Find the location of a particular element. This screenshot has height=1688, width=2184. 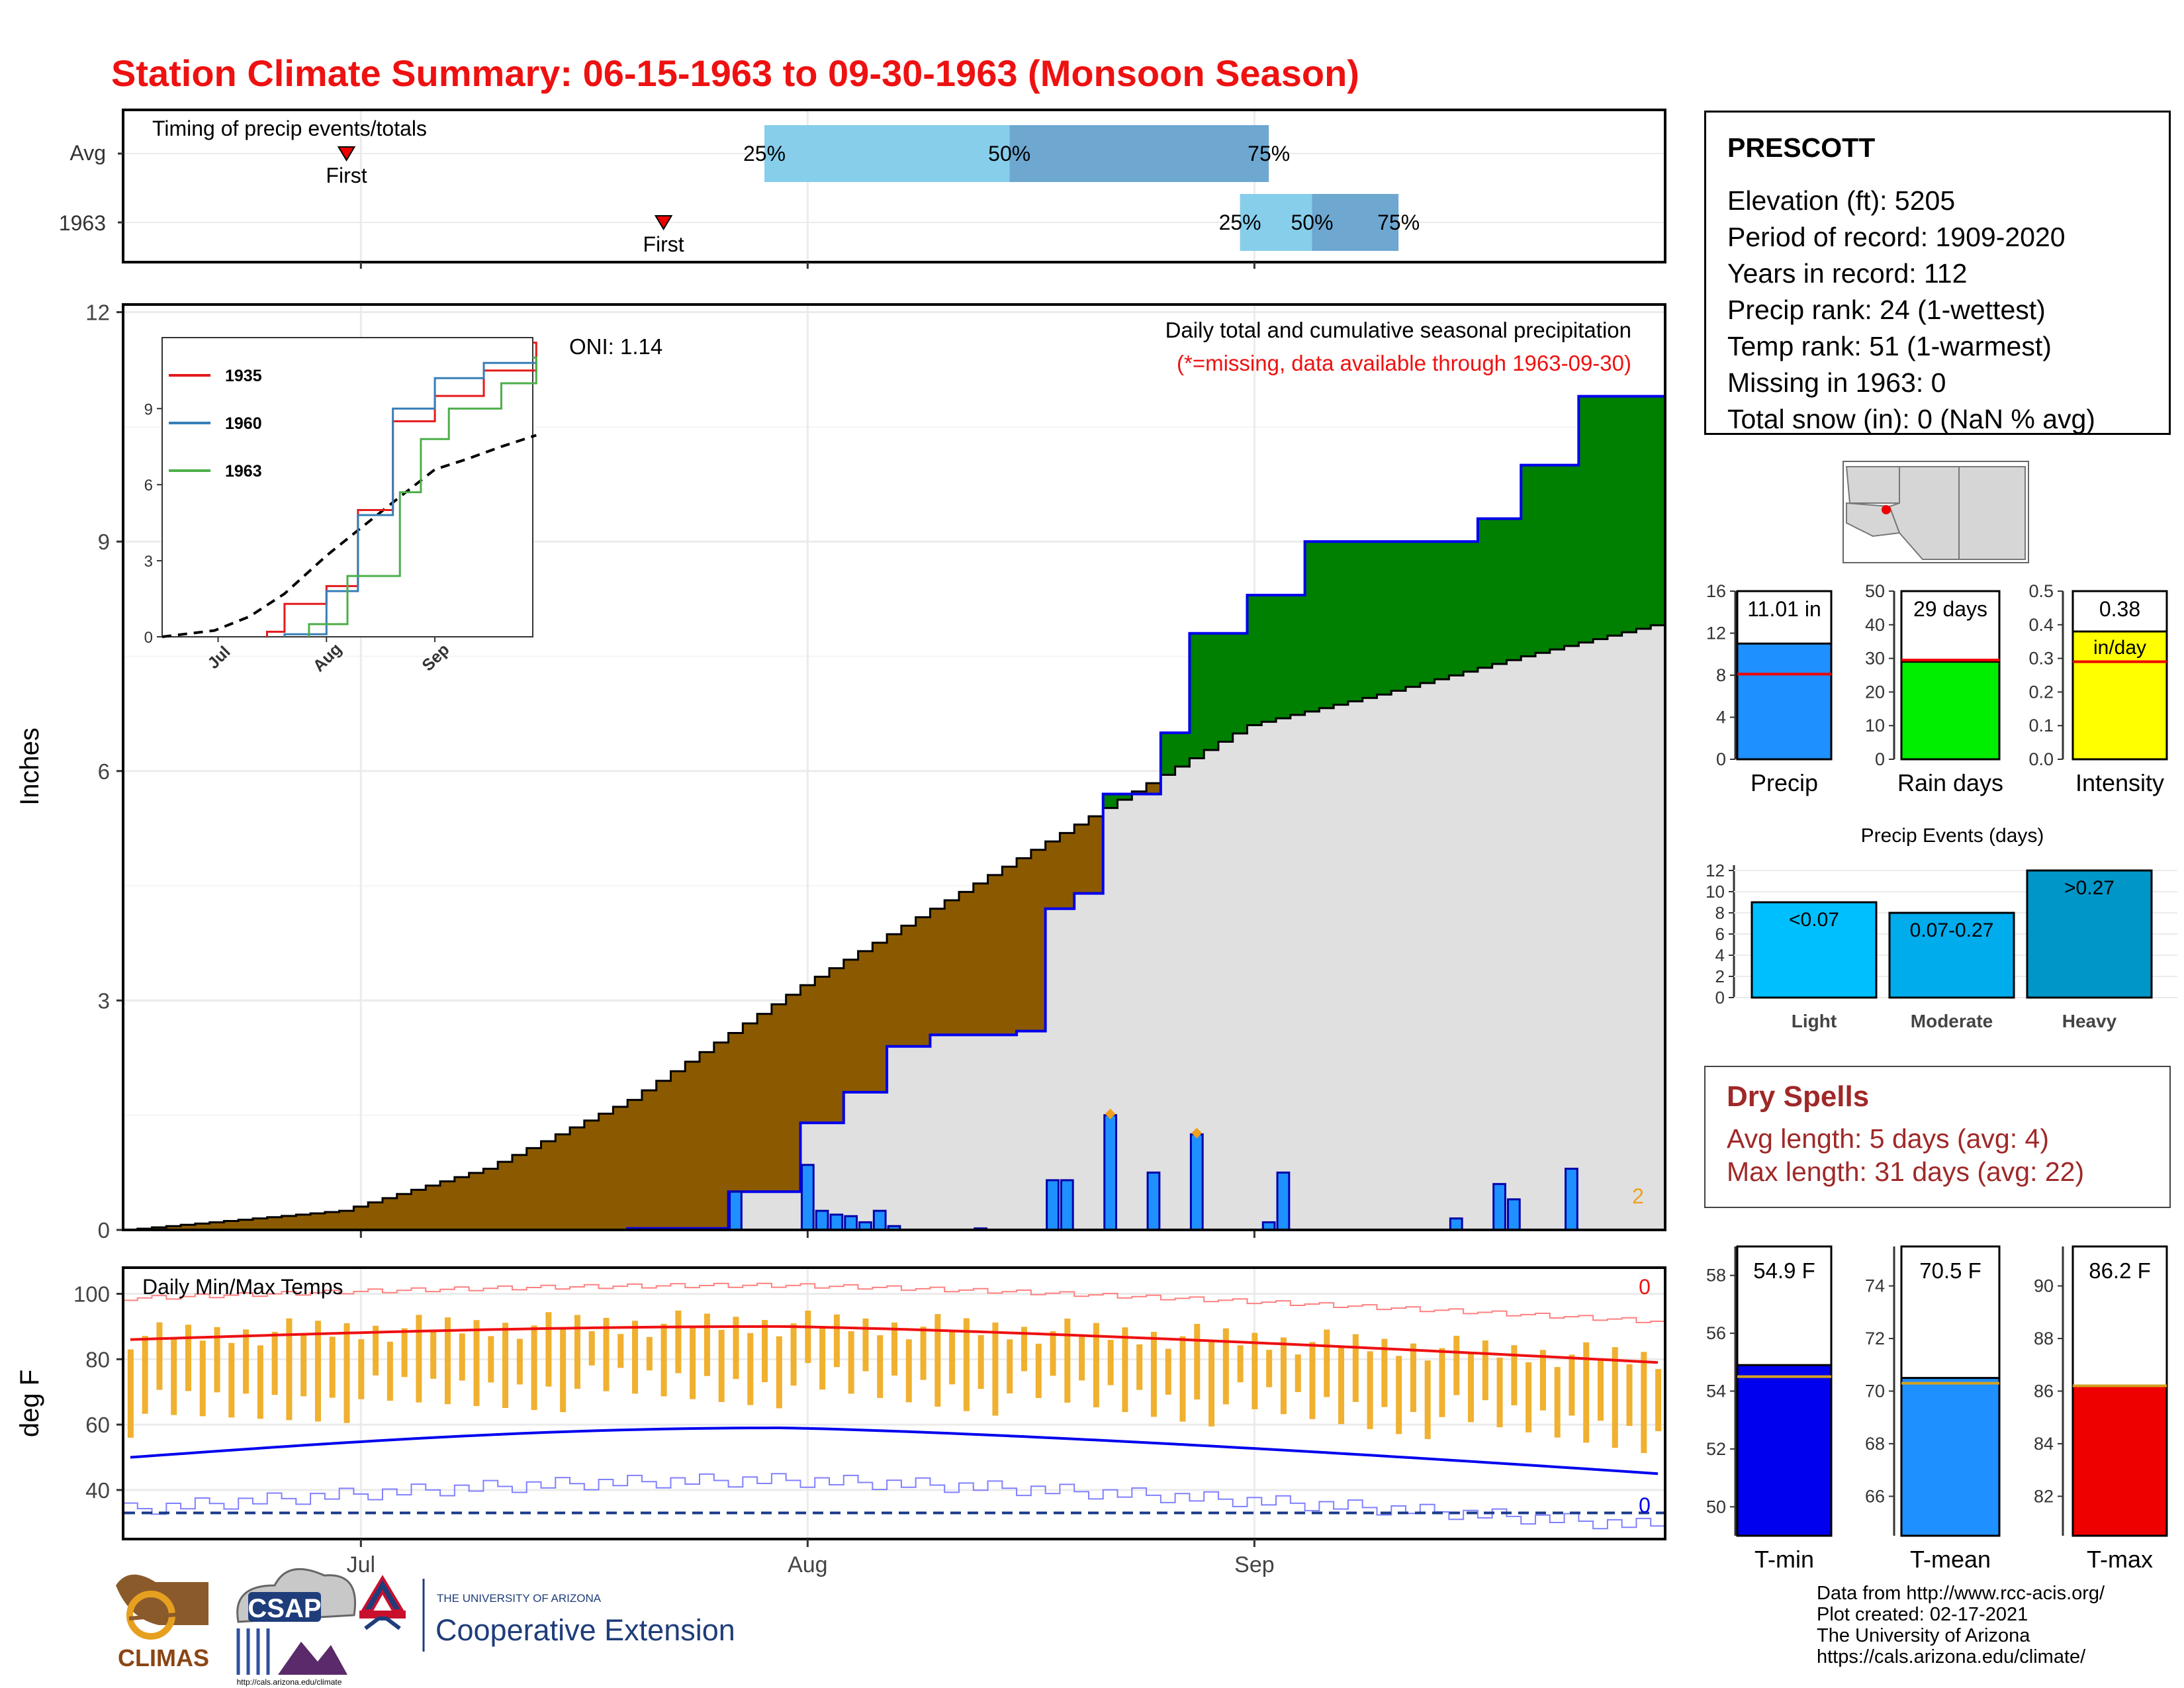

temp-ytick-label: 100 is located at coordinates (92, 1294).